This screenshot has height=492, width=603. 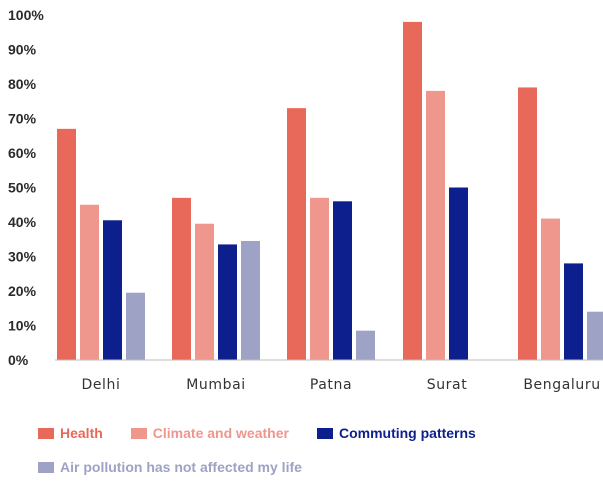 I want to click on y-tick-label: 30%, so click(x=22, y=257).